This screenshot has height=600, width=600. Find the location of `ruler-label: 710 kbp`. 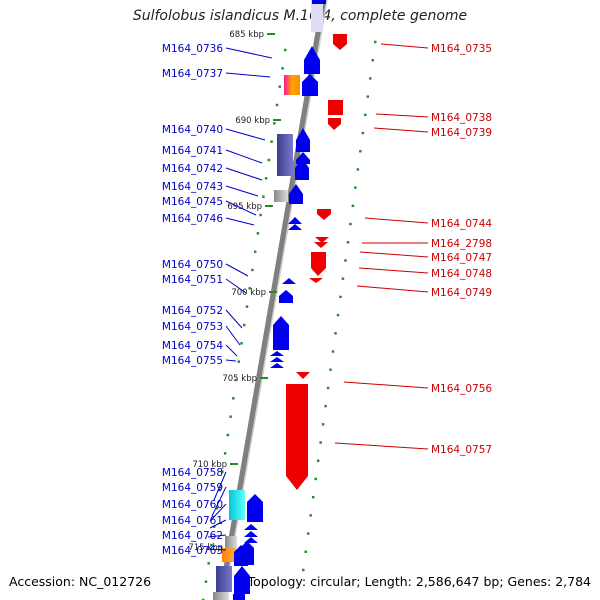

ruler-label: 710 kbp is located at coordinates (209, 465).